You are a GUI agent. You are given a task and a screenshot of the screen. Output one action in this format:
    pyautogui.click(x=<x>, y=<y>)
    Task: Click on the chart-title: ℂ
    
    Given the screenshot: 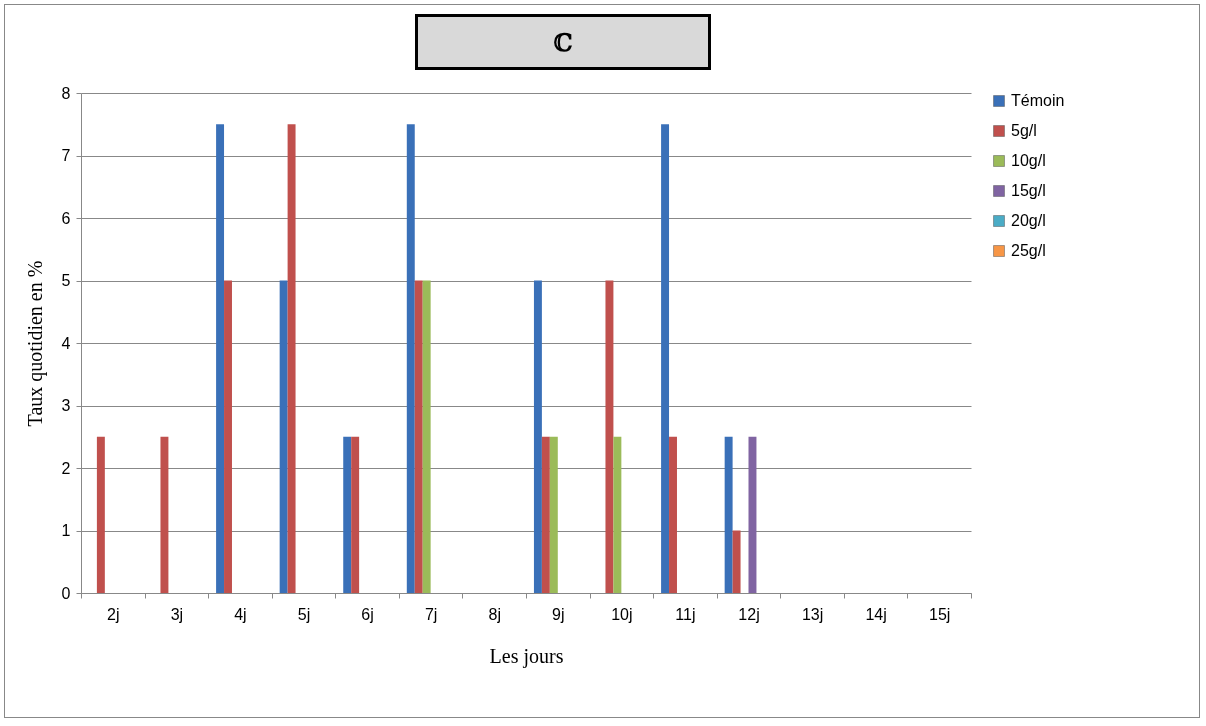 What is the action you would take?
    pyautogui.click(x=563, y=42)
    